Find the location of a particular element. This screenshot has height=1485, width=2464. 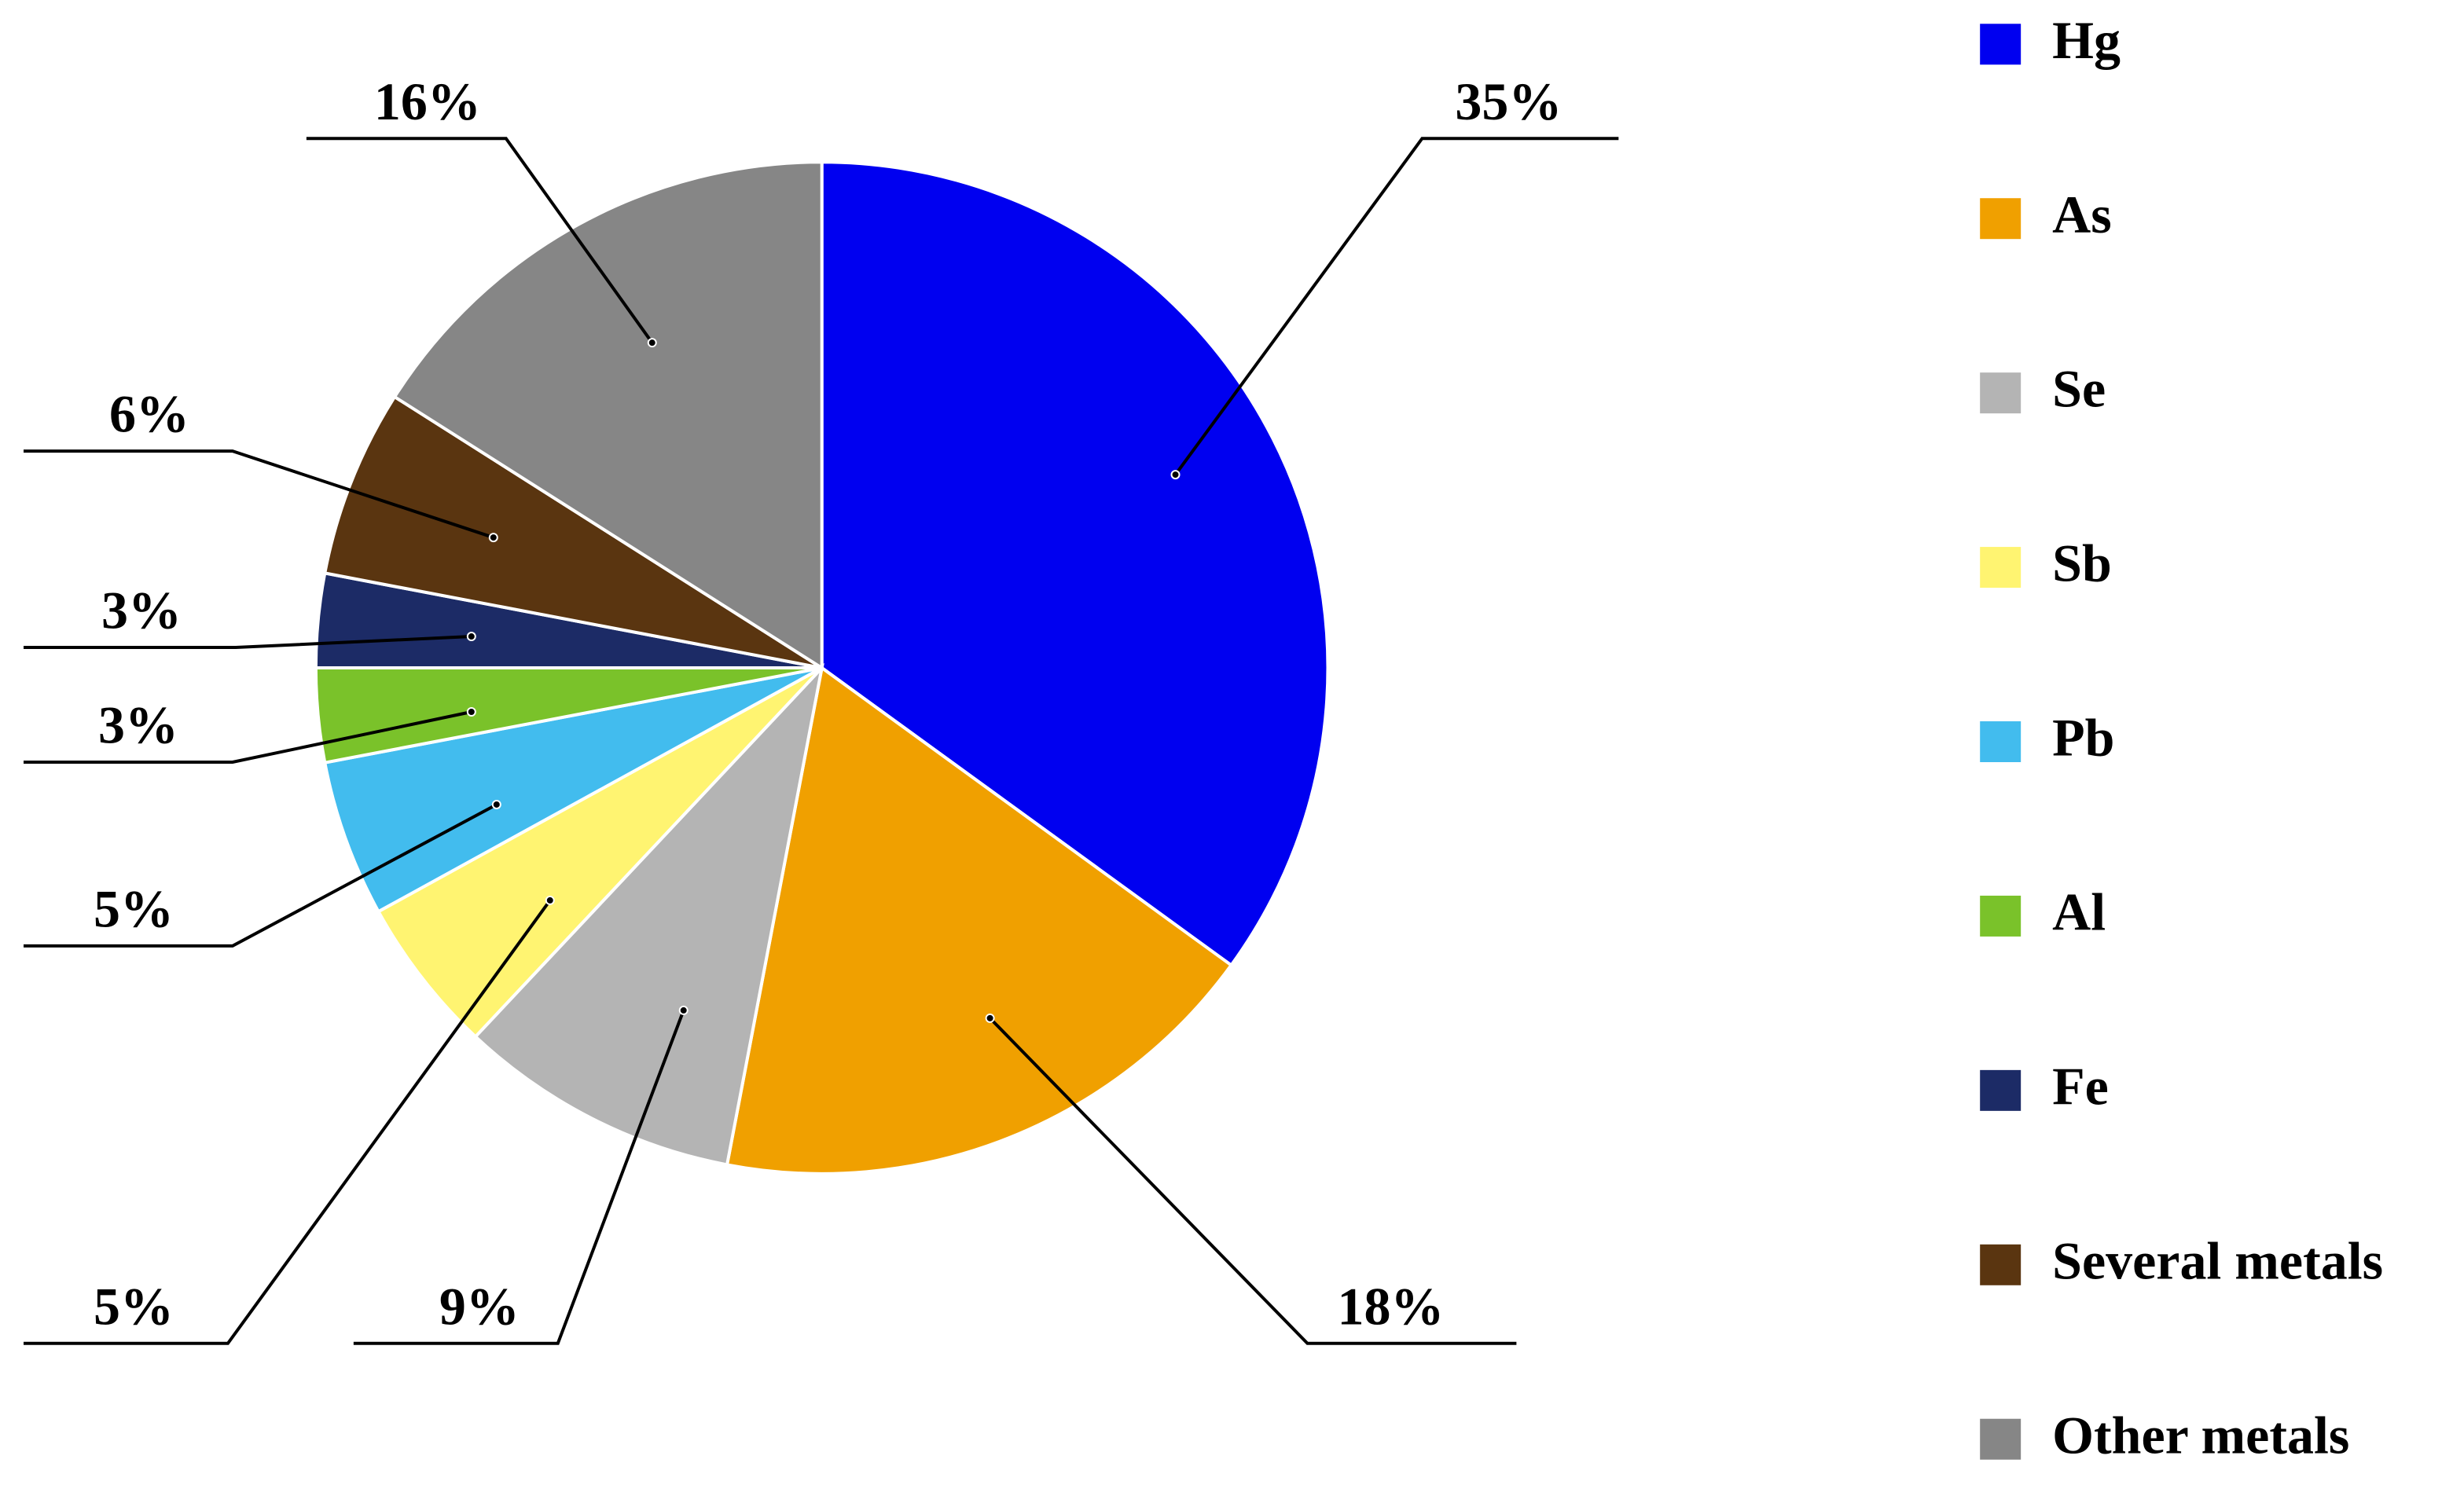

legend-label: Several metals is located at coordinates (2217, 1260).